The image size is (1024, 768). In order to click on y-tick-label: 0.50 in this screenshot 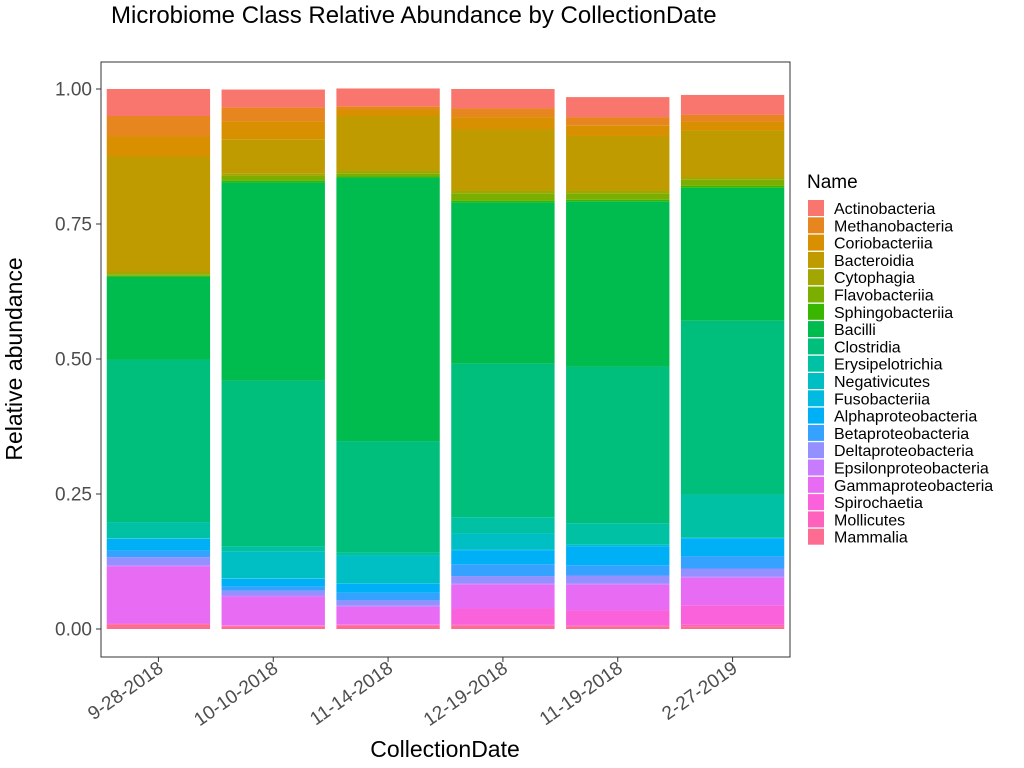, I will do `click(73, 360)`.